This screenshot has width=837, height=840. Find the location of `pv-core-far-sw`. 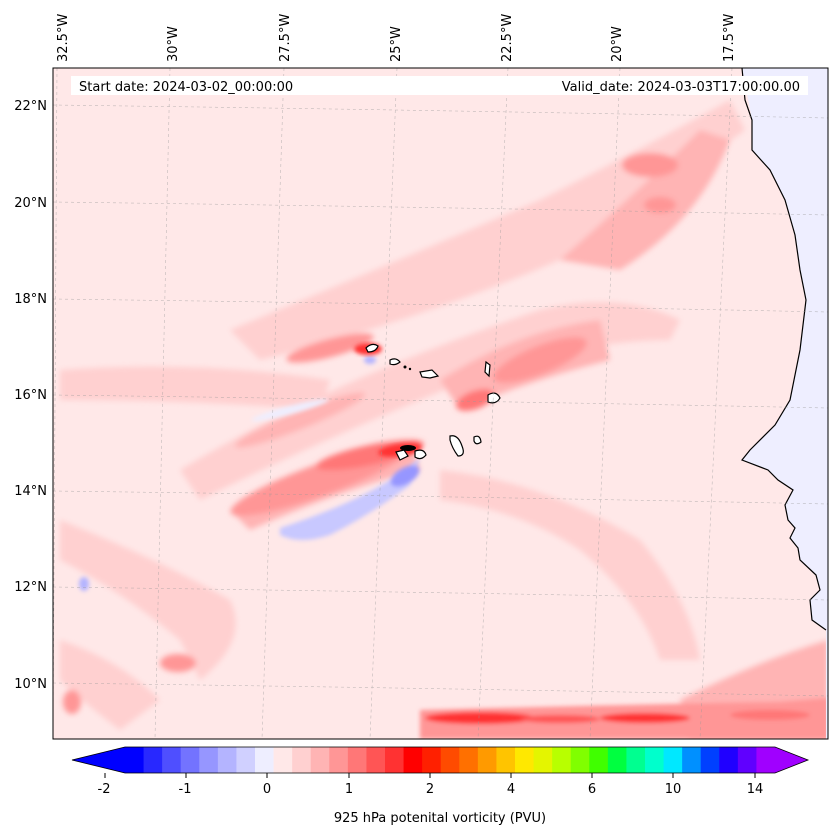

pv-core-far-sw is located at coordinates (72, 702).